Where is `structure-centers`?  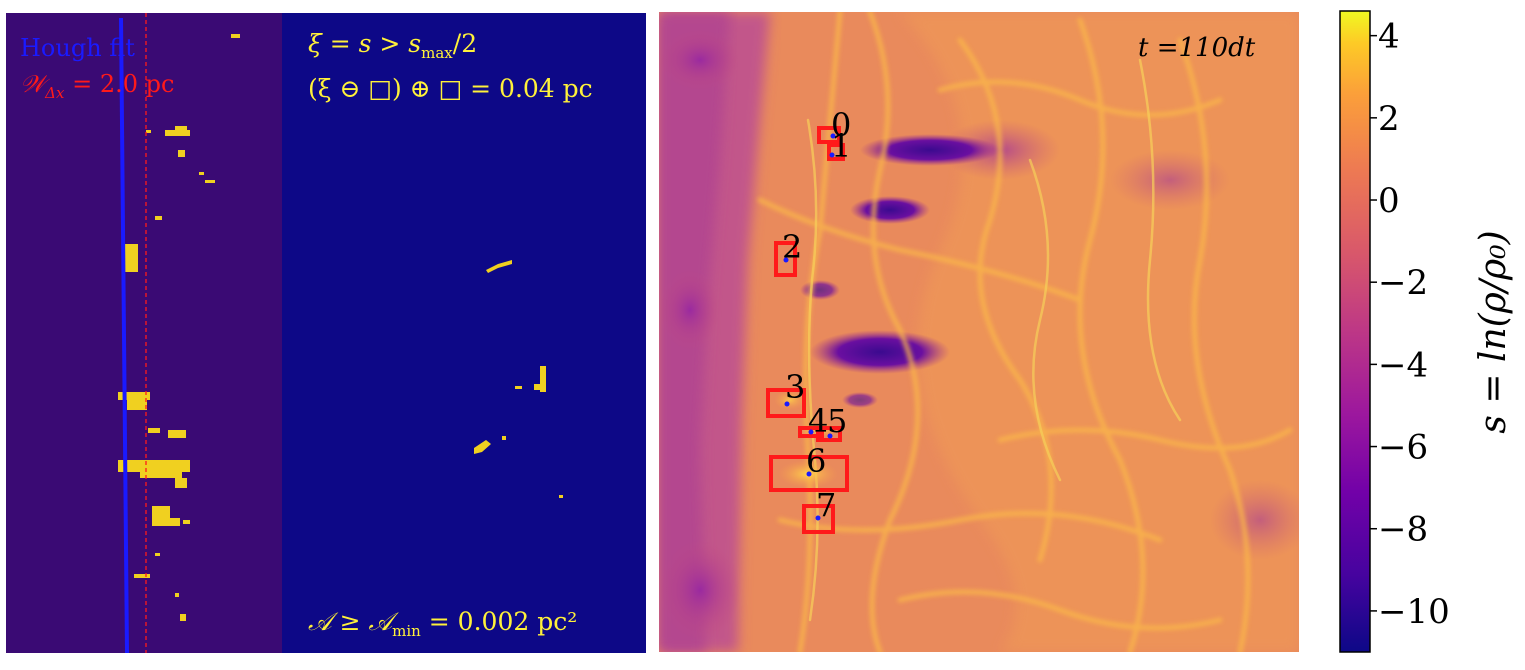 structure-centers is located at coordinates (809, 327).